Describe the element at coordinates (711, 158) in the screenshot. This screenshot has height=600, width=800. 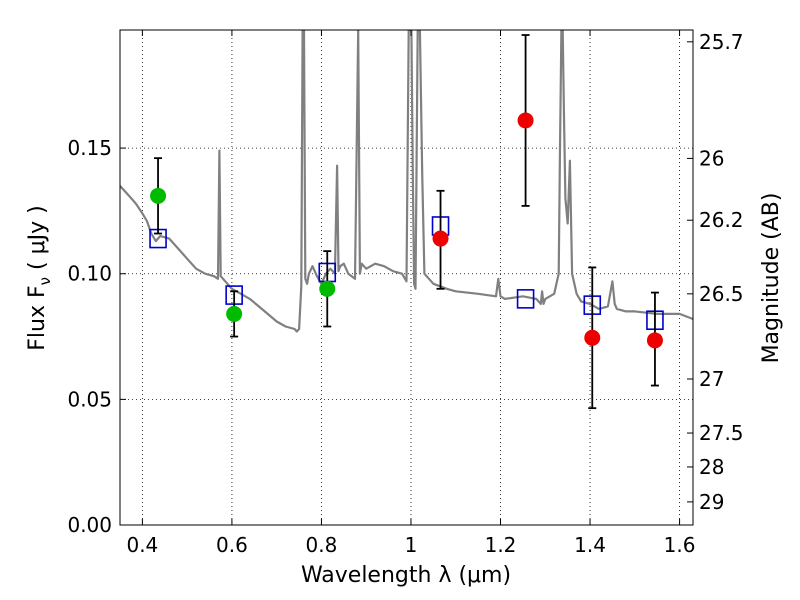
I see `right-tick-label: 26` at that location.